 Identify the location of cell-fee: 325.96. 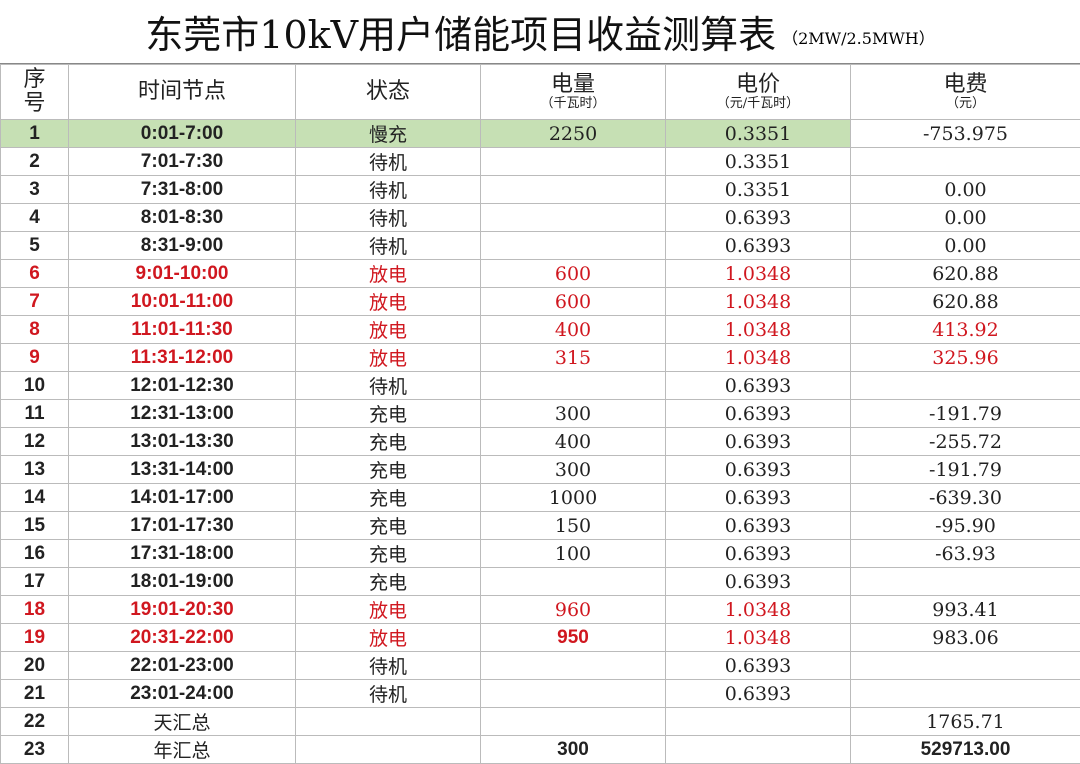
(965, 358).